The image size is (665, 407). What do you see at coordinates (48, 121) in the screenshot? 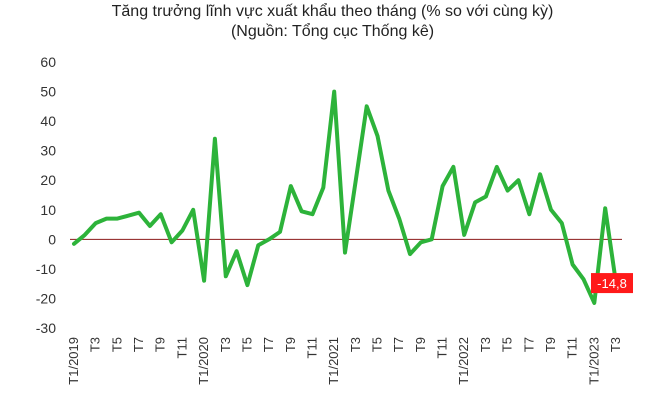
I see `y-tick-label: 40` at bounding box center [48, 121].